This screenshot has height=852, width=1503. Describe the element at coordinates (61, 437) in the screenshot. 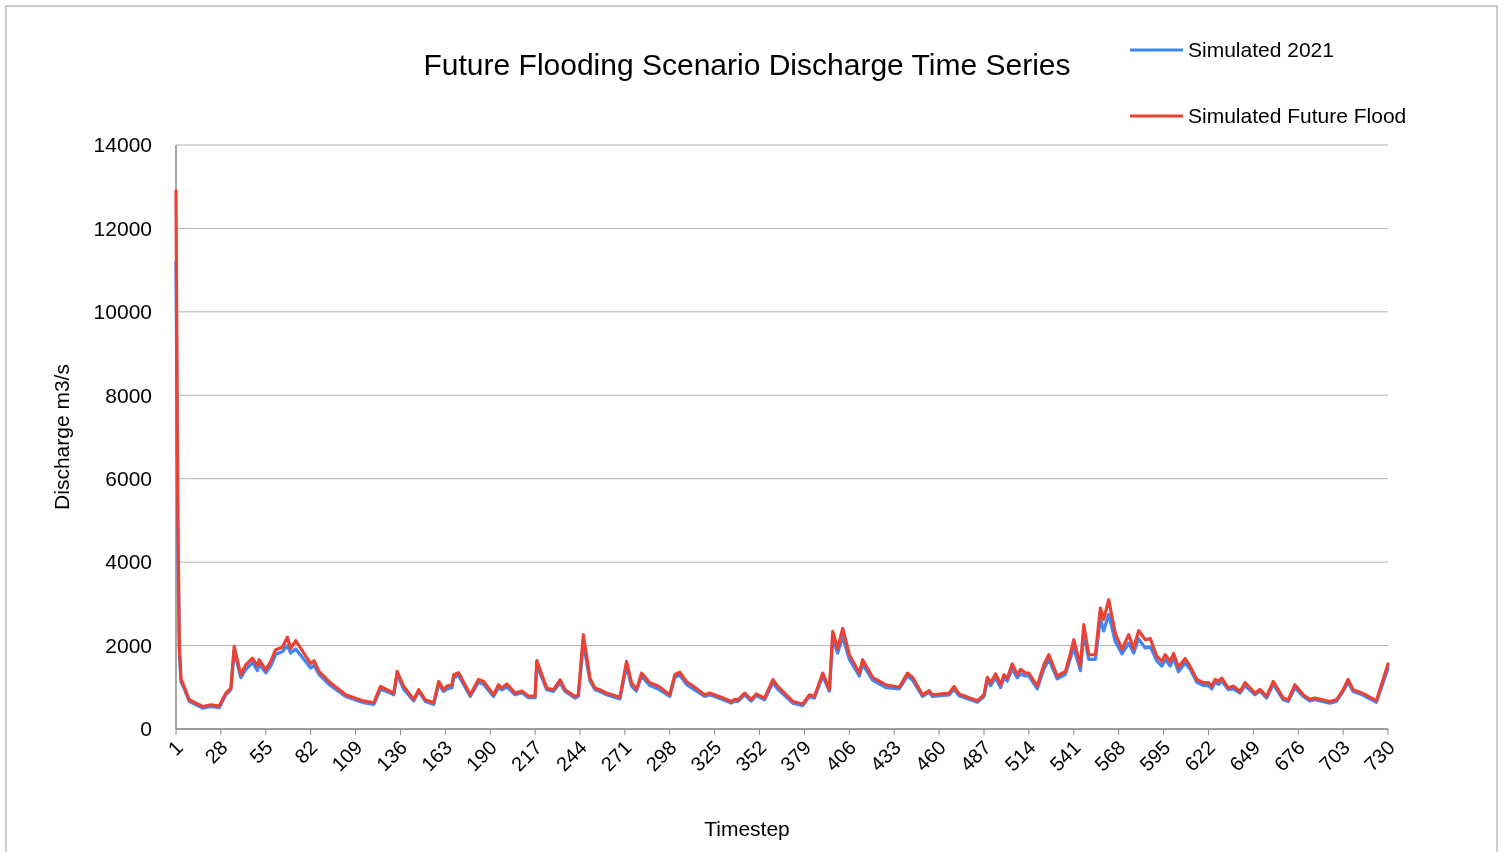

I see `y-axis-title: Discharge m3/s` at that location.